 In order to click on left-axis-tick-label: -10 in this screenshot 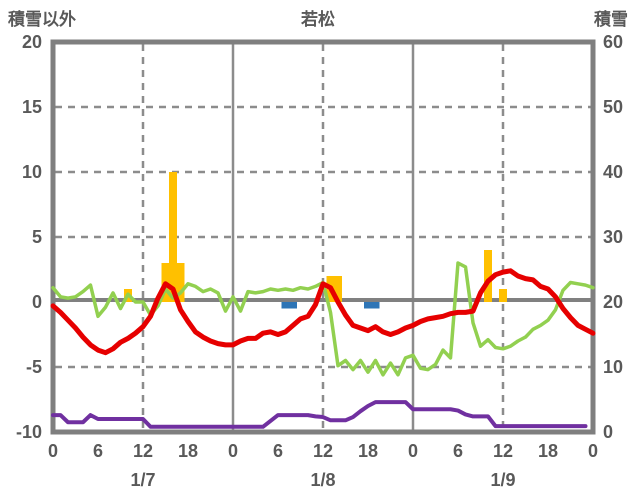, I will do `click(28, 432)`.